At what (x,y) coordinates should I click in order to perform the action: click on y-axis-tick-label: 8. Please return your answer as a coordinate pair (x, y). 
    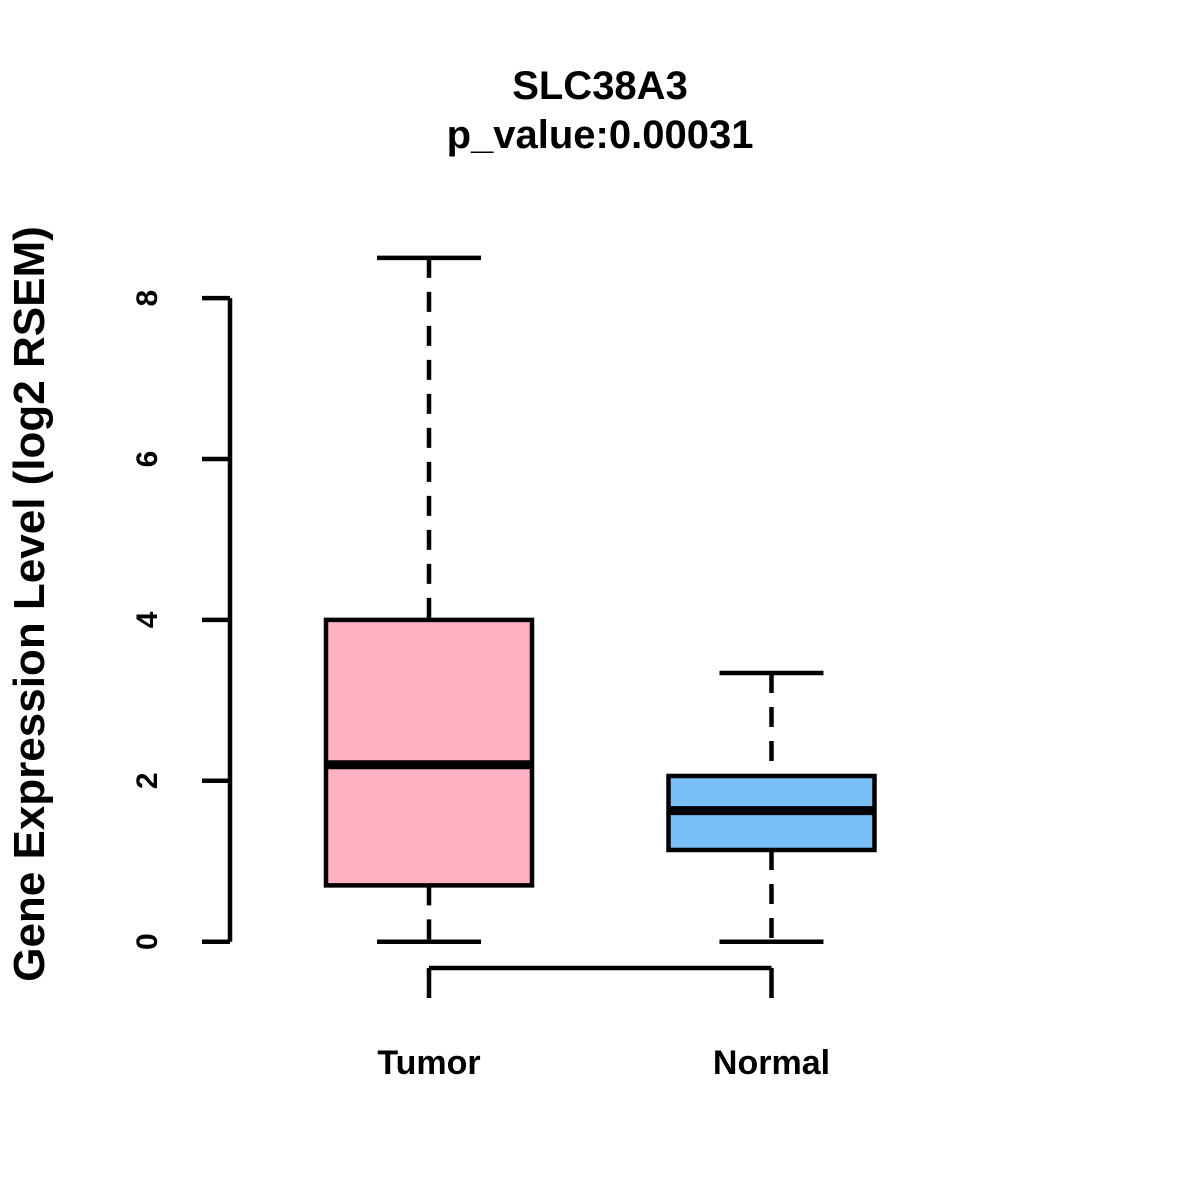
    Looking at the image, I should click on (147, 298).